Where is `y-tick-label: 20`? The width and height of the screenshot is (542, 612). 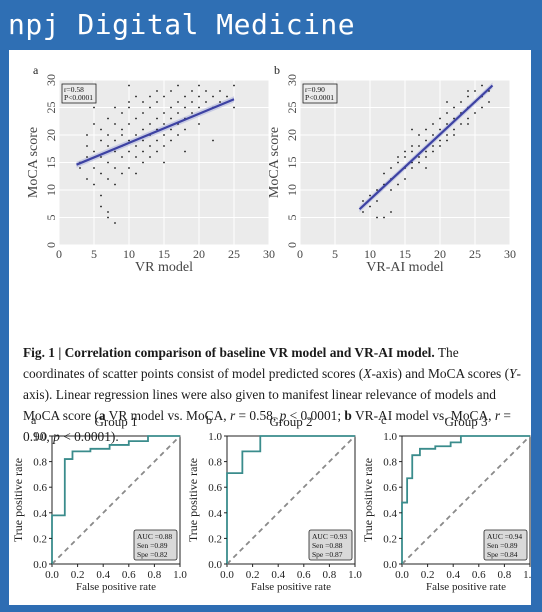 y-tick-label: 20 is located at coordinates (292, 135).